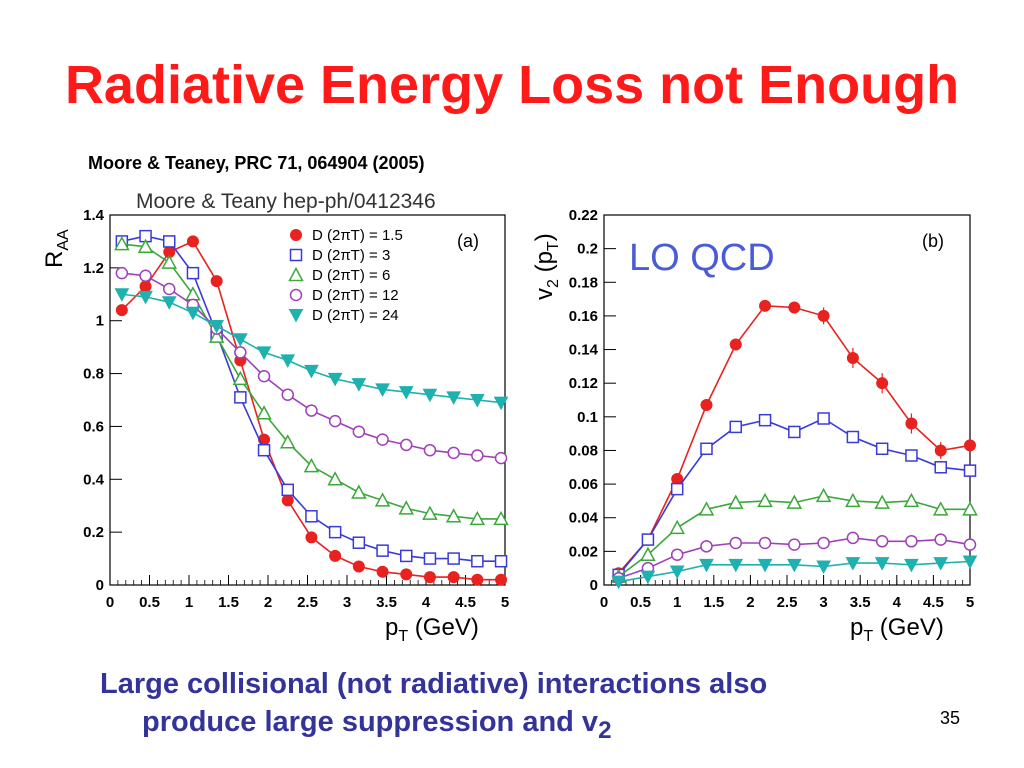  Describe the element at coordinates (583, 450) in the screenshot. I see `y-tick-label: 0.08` at that location.